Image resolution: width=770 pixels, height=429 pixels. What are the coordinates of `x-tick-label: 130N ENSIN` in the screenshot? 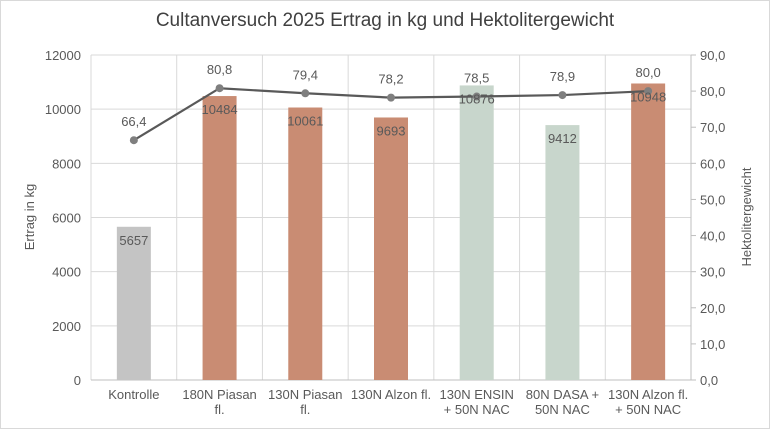 It's located at (477, 394).